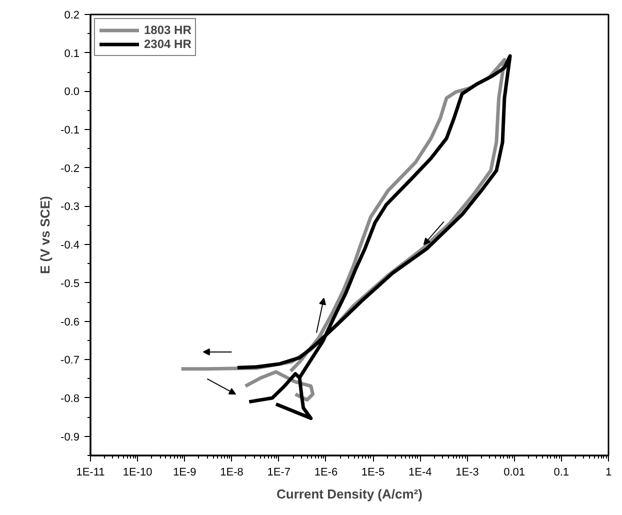 This screenshot has width=622, height=515. What do you see at coordinates (137, 472) in the screenshot?
I see `x-tick-label: 1E-10` at bounding box center [137, 472].